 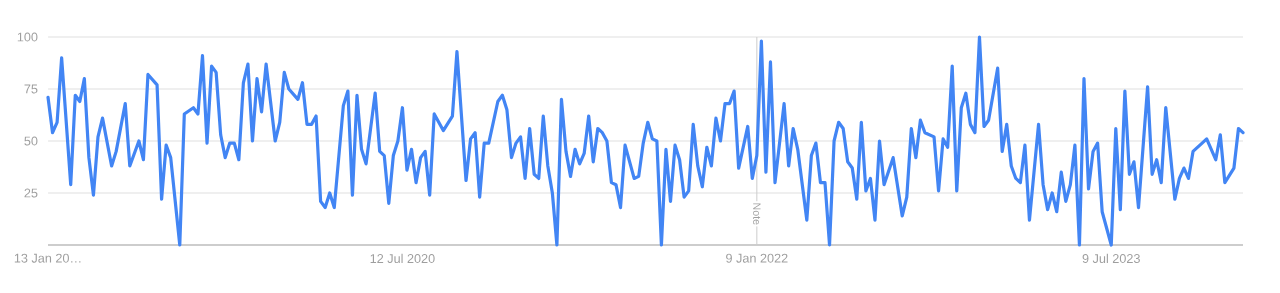 What do you see at coordinates (402, 258) in the screenshot?
I see `x-tick-label: 12 Jul 2020` at bounding box center [402, 258].